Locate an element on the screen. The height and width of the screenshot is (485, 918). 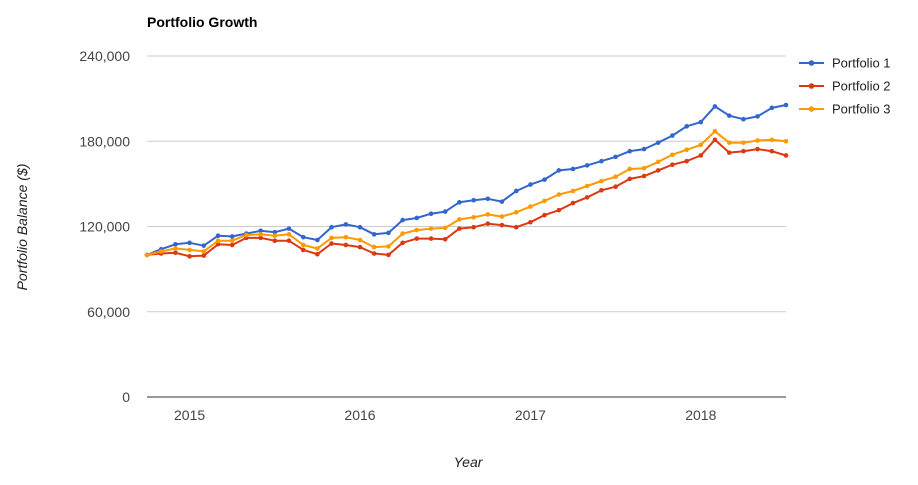
chart-title: Portfolio Growth is located at coordinates (202, 22).